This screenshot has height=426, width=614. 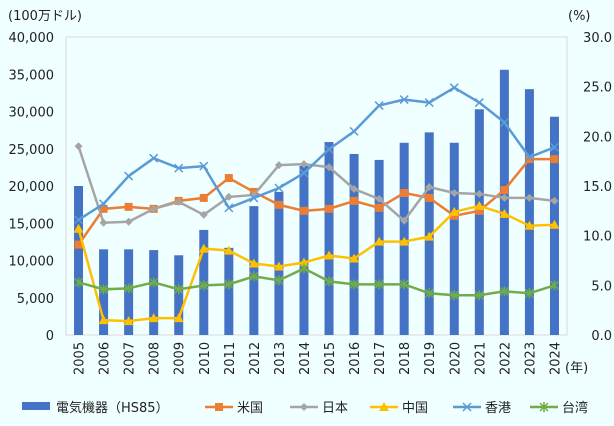 I want to click on right-tick-label: 25.0, so click(x=597, y=88).